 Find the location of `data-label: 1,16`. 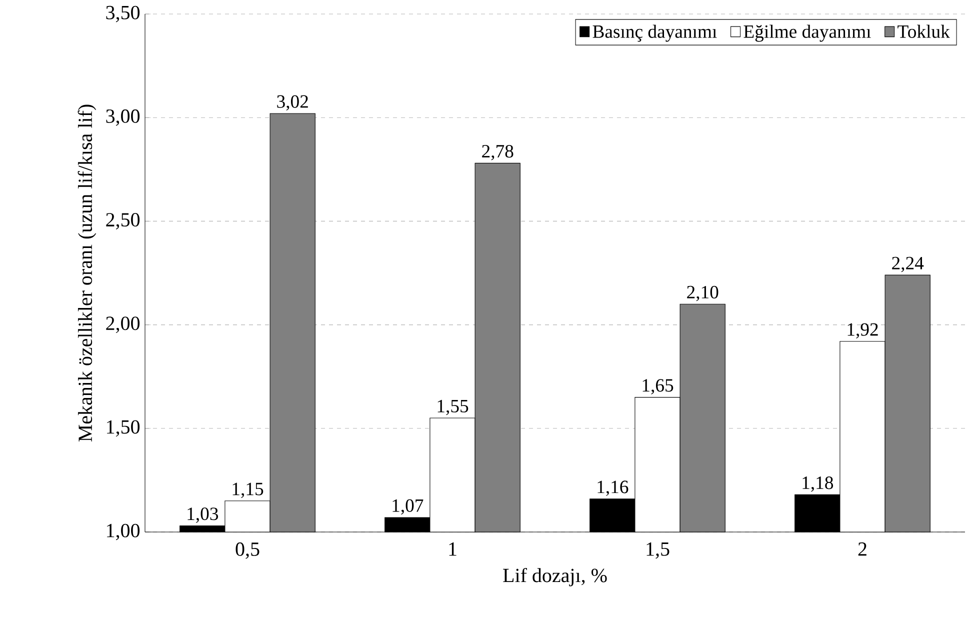

data-label: 1,16 is located at coordinates (613, 488).